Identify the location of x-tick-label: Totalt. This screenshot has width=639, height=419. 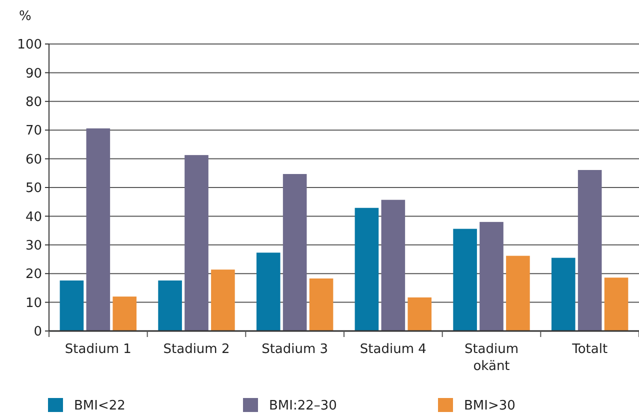
(589, 349).